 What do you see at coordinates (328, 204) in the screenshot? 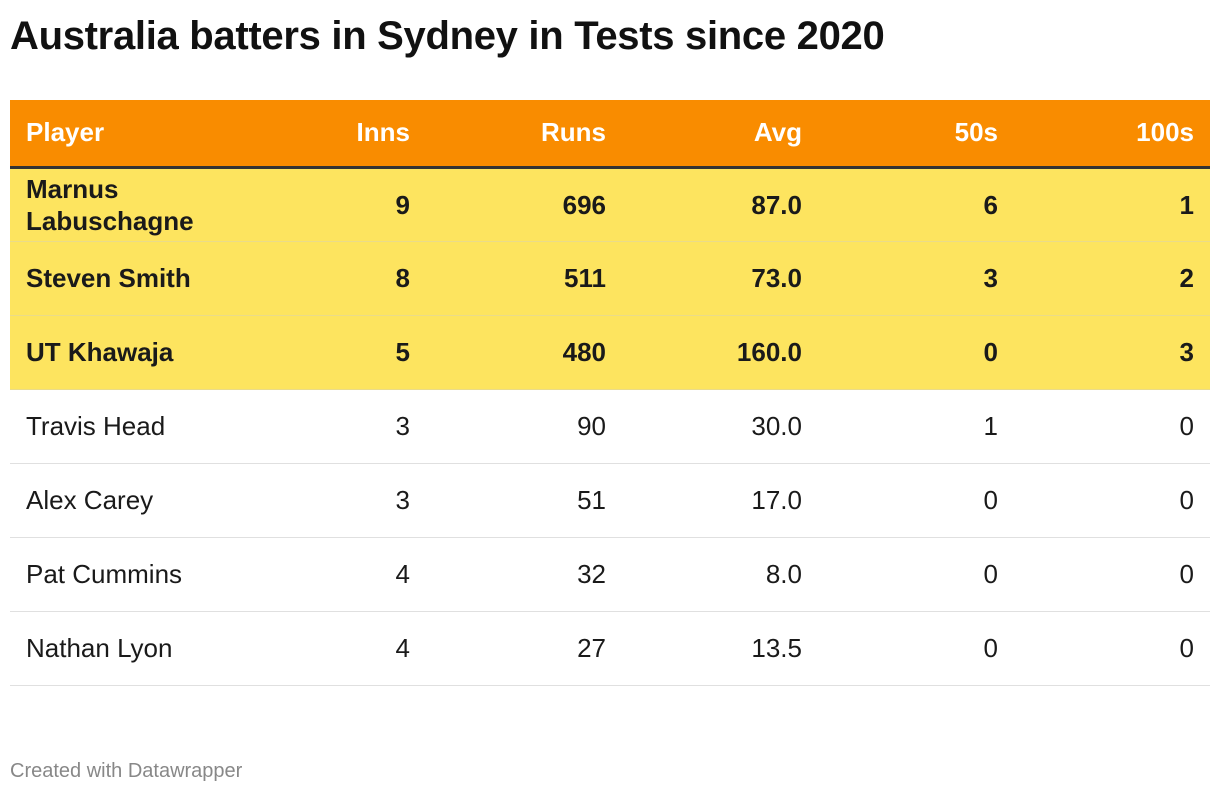
I see `cell-inns: 9` at bounding box center [328, 204].